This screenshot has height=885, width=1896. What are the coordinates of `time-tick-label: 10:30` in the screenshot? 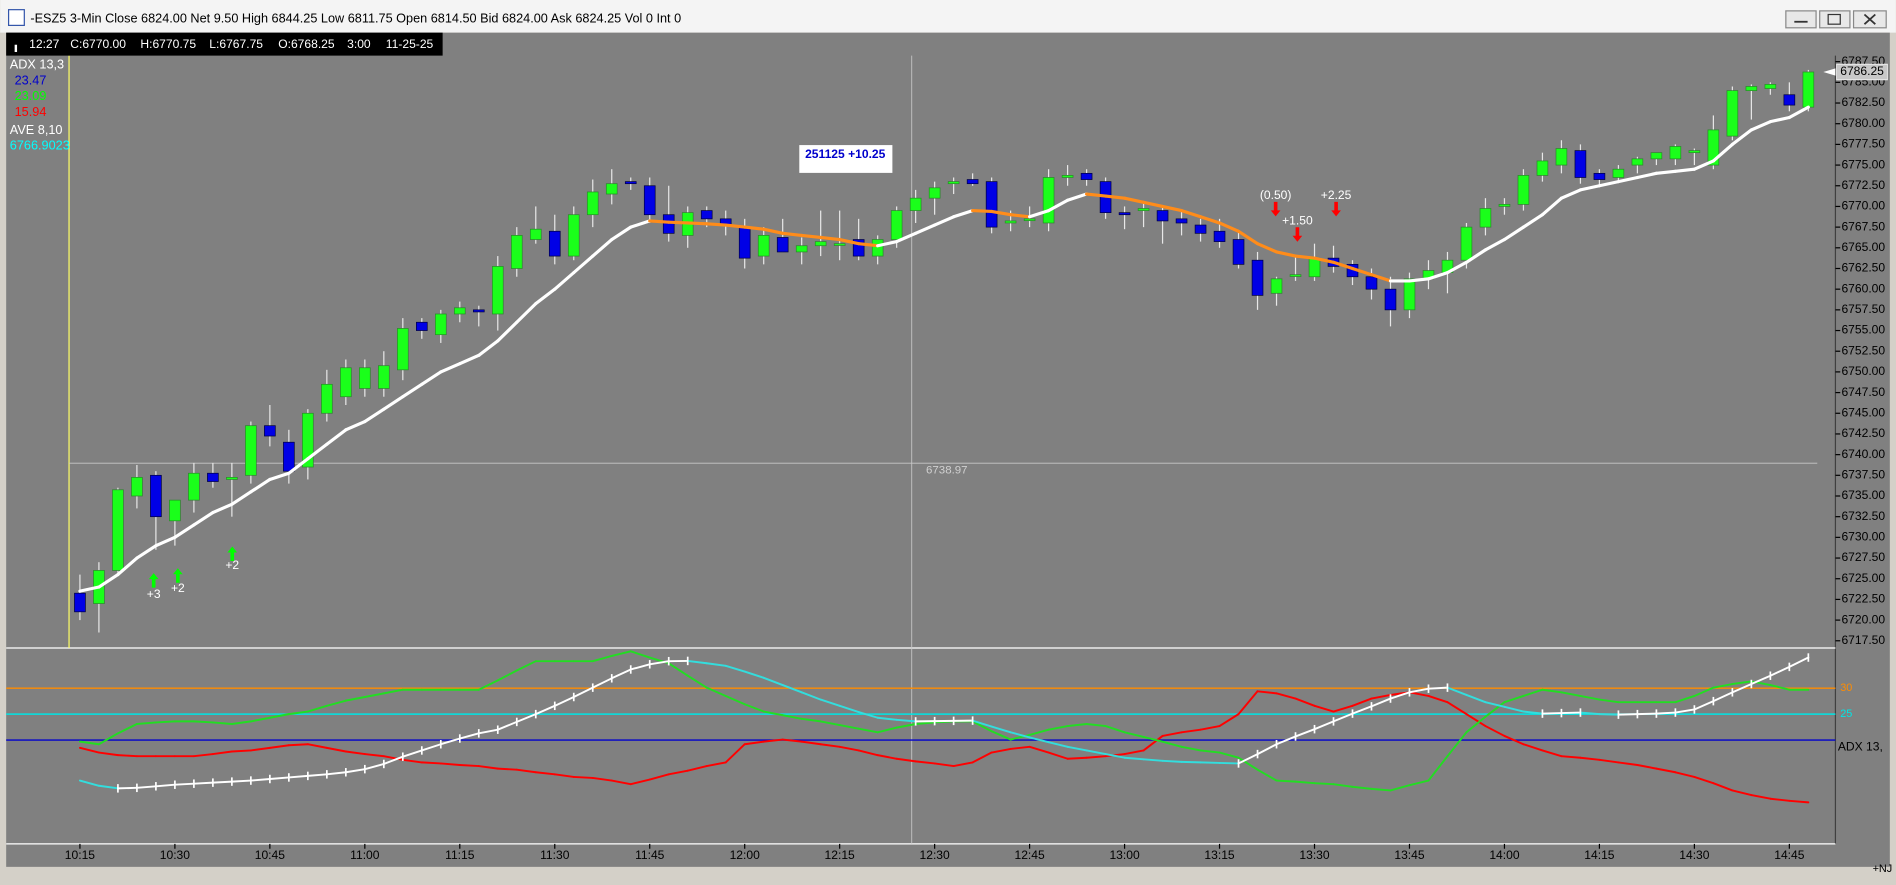 It's located at (175, 855).